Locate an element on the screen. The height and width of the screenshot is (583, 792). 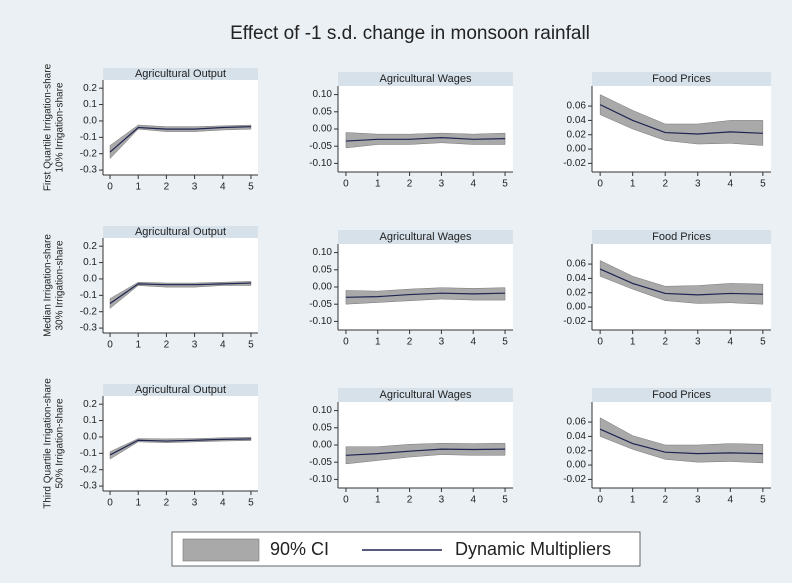
y-tick-label: -0.05 is located at coordinates (320, 304).